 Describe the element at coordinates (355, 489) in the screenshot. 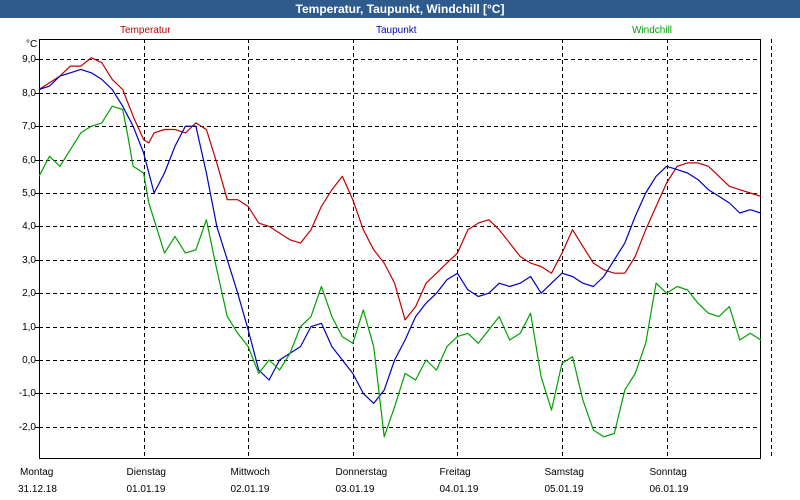

I see `x-date-label: 03.01.19` at that location.